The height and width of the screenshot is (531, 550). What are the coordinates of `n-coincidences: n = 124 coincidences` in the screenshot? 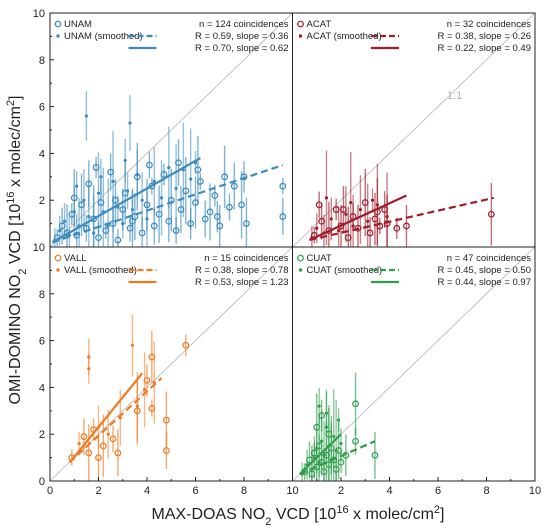 It's located at (244, 24).